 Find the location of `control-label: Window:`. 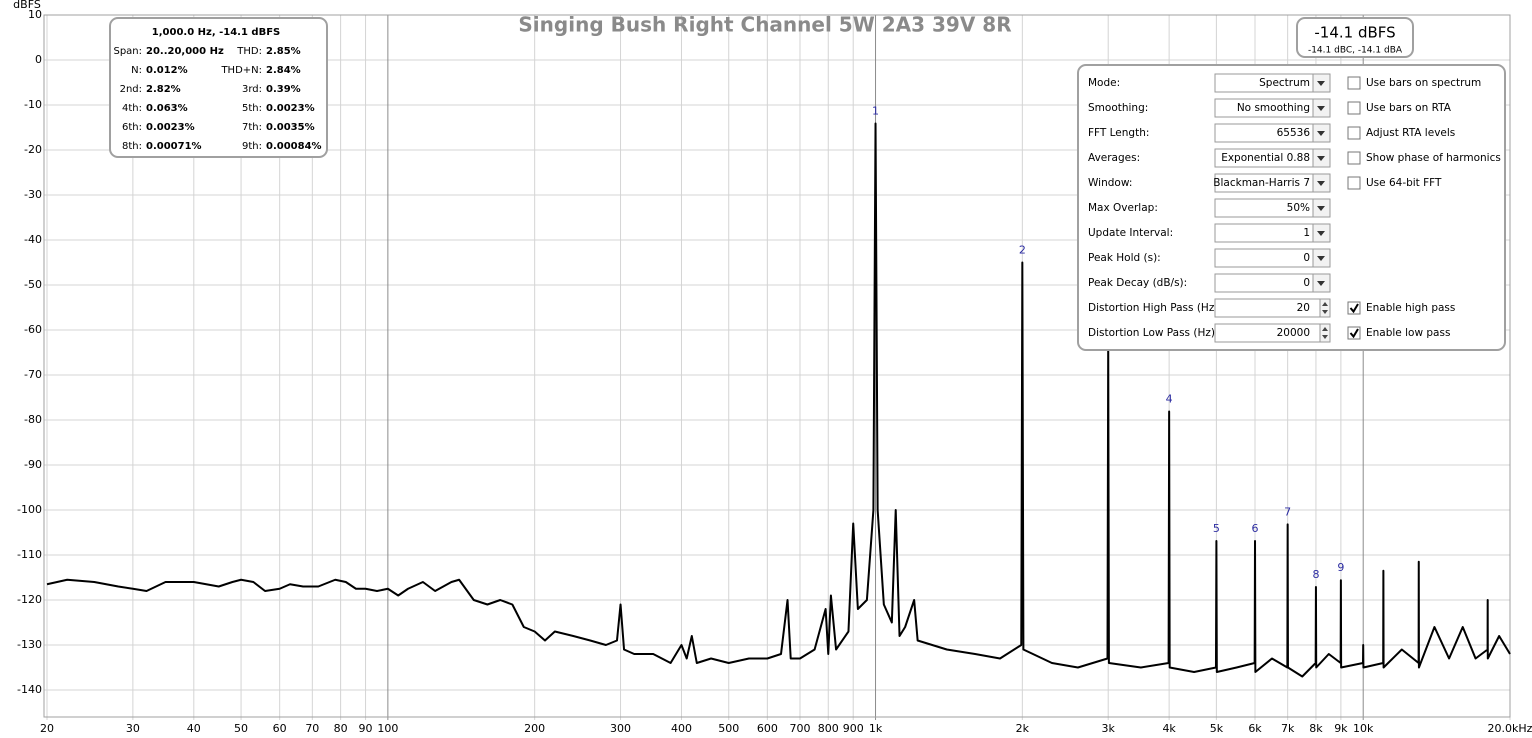

control-label: Window: is located at coordinates (1110, 183).